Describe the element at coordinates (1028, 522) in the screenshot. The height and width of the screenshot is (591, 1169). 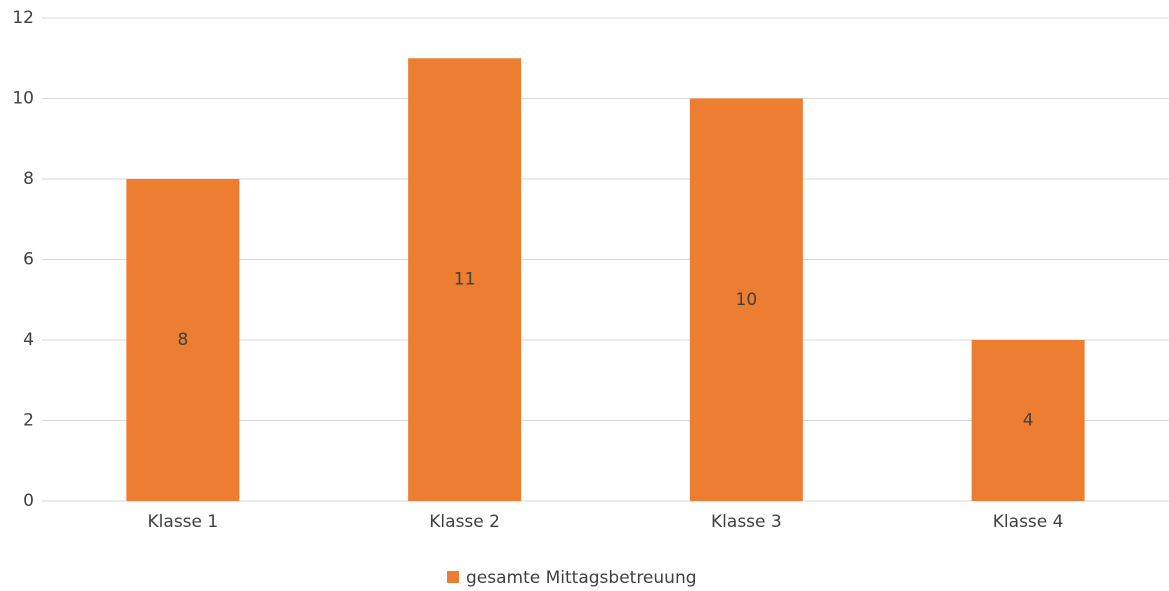
I see `x-tick-label: Klasse 4` at that location.